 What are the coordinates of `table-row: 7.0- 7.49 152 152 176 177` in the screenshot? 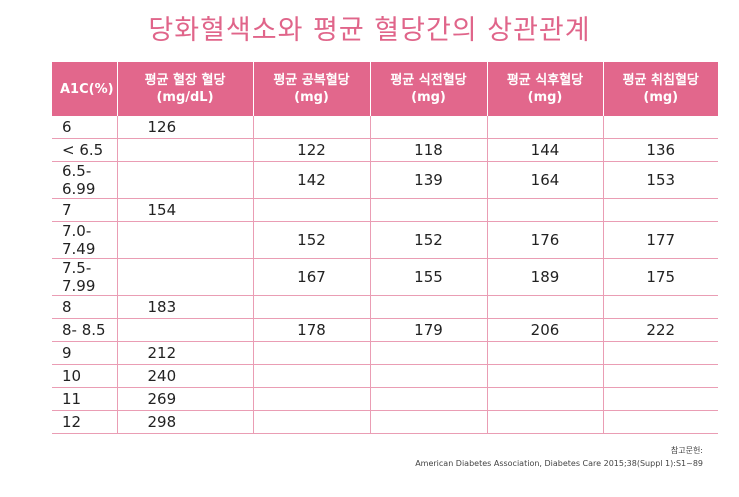 It's located at (385, 240).